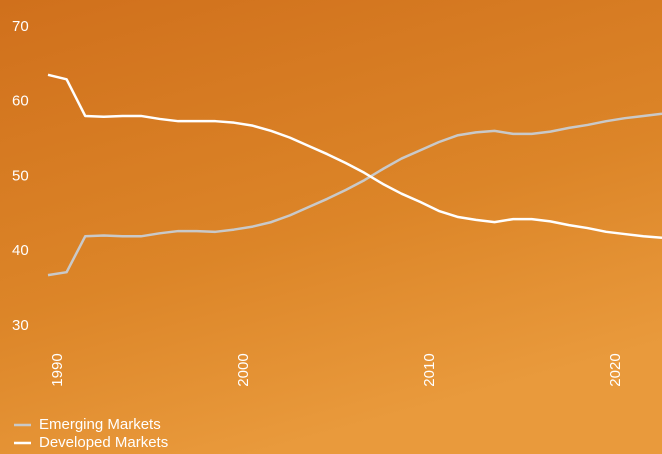  Describe the element at coordinates (243, 369) in the screenshot. I see `x-tick-label: 2000` at that location.